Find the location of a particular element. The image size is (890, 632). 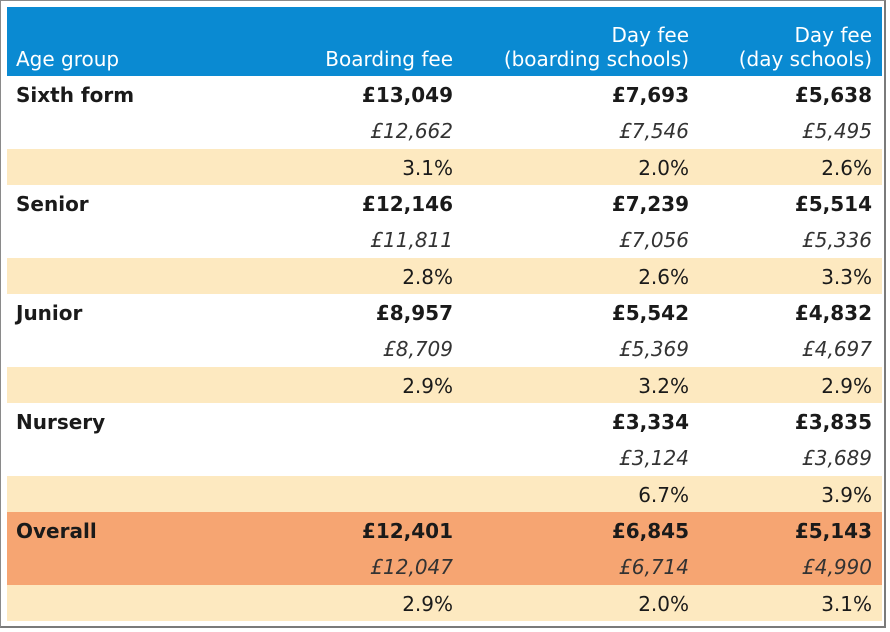

table-cell: £8,957 is located at coordinates (414, 313).